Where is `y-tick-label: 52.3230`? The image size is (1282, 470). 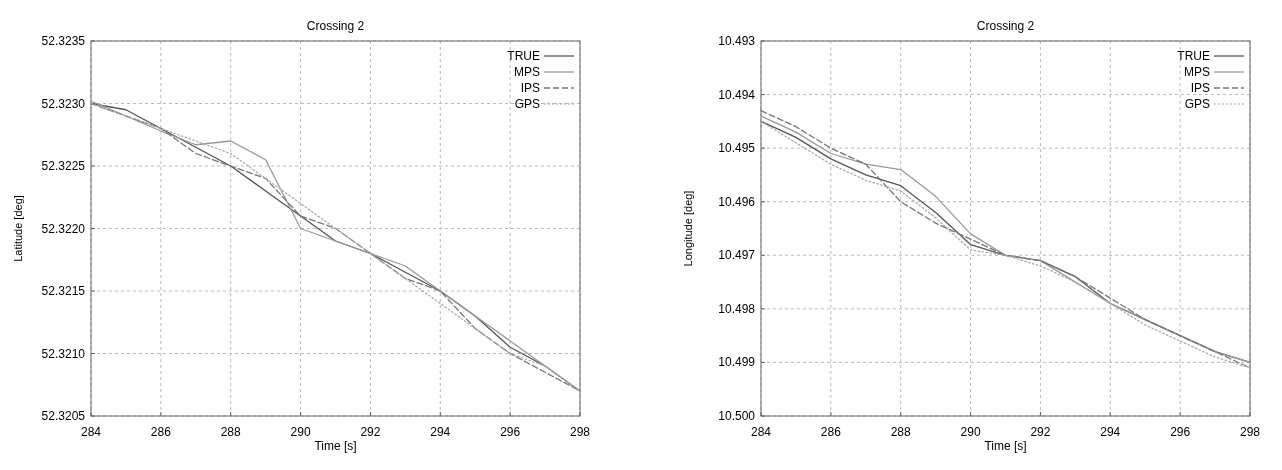
y-tick-label: 52.3230 is located at coordinates (63, 103).